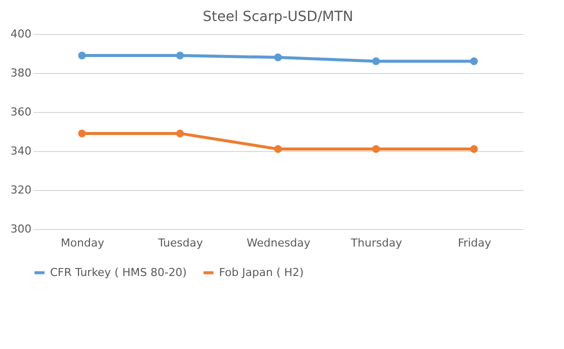 The image size is (564, 349). Describe the element at coordinates (118, 272) in the screenshot. I see `legend-label: CFR Turkey ( HMS 80-20)` at that location.